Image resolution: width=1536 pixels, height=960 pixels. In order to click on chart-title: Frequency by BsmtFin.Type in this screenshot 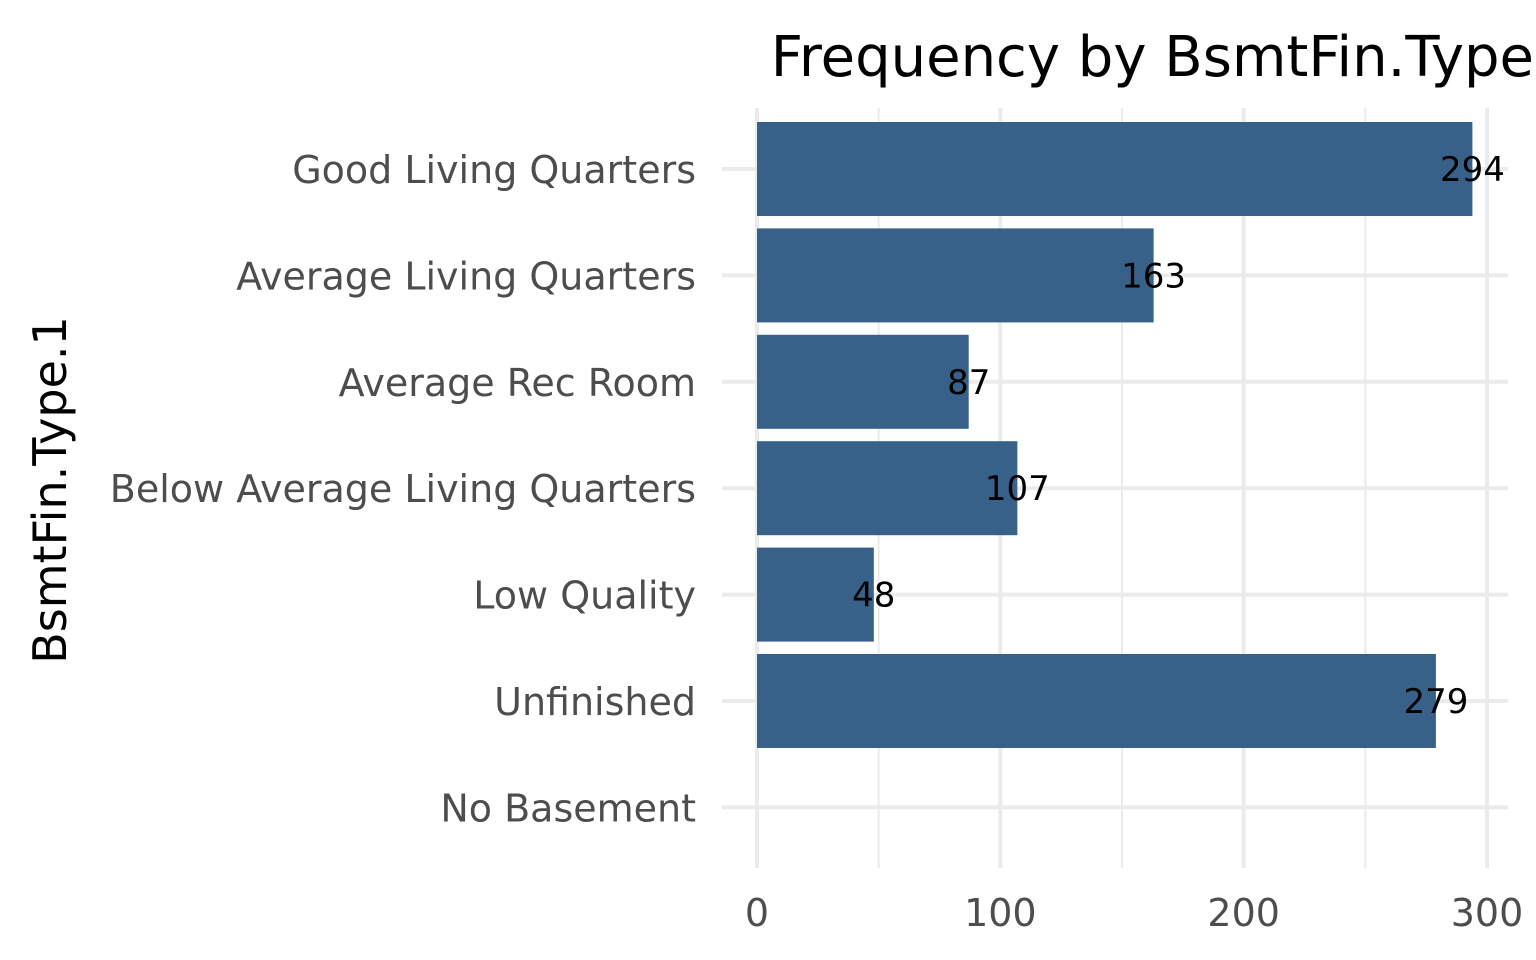, I will do `click(1152, 57)`.